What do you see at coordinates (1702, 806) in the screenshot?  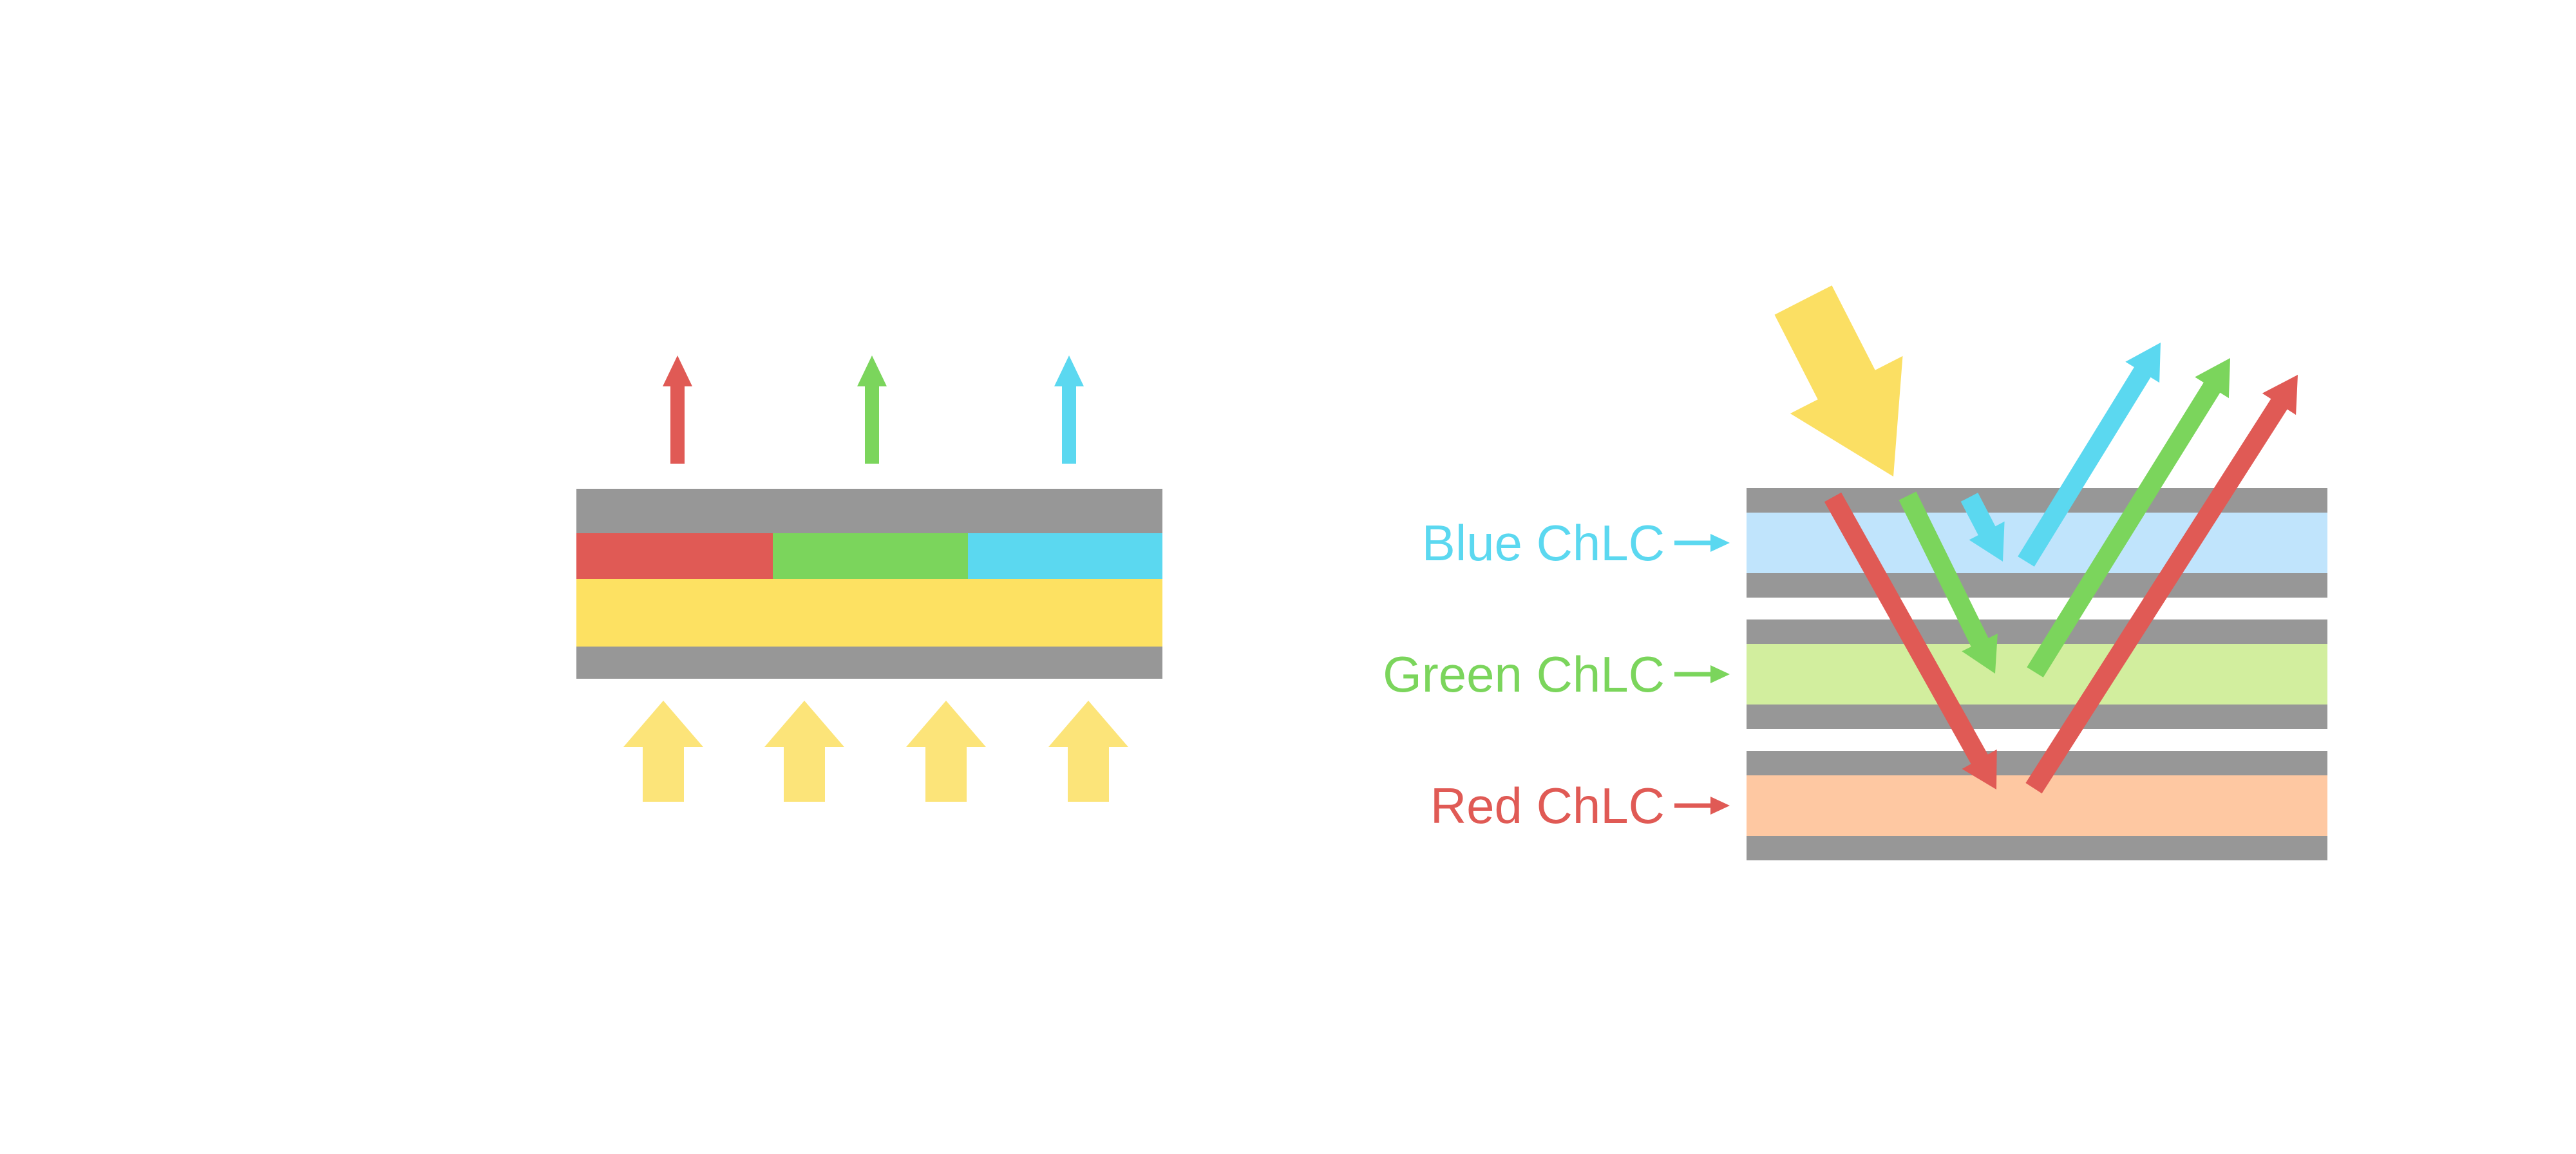 I see `red-label-pointer-arrow-icon` at bounding box center [1702, 806].